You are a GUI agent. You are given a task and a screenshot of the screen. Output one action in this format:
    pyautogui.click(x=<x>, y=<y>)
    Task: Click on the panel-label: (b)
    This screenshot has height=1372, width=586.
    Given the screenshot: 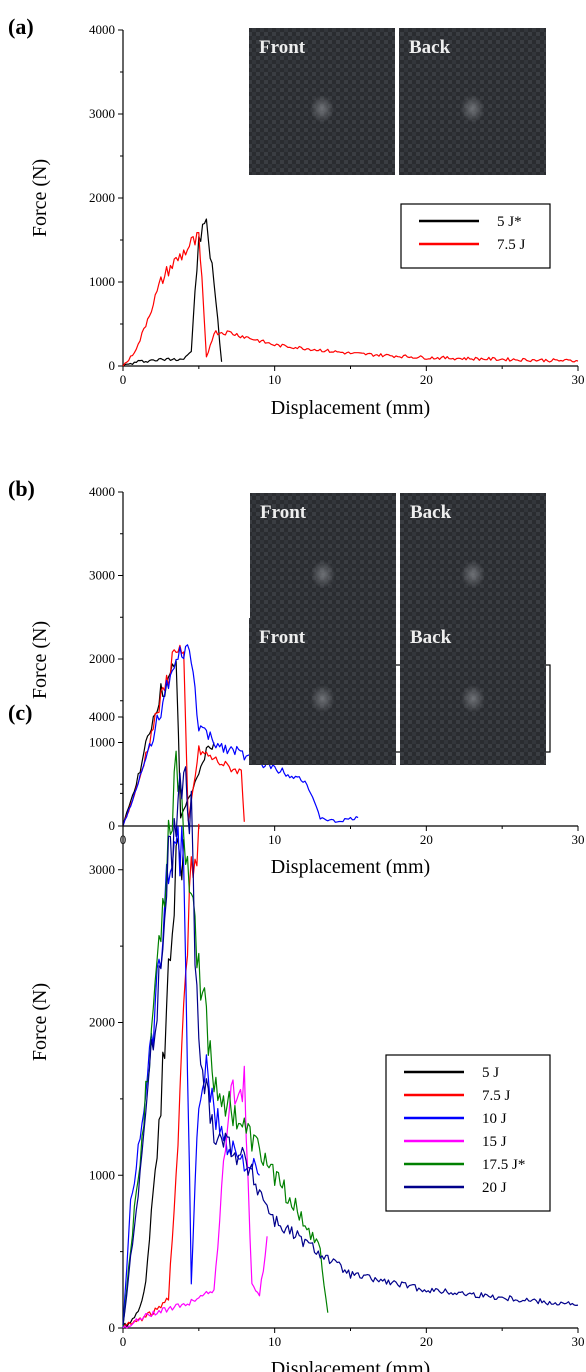 What is the action you would take?
    pyautogui.click(x=21, y=488)
    